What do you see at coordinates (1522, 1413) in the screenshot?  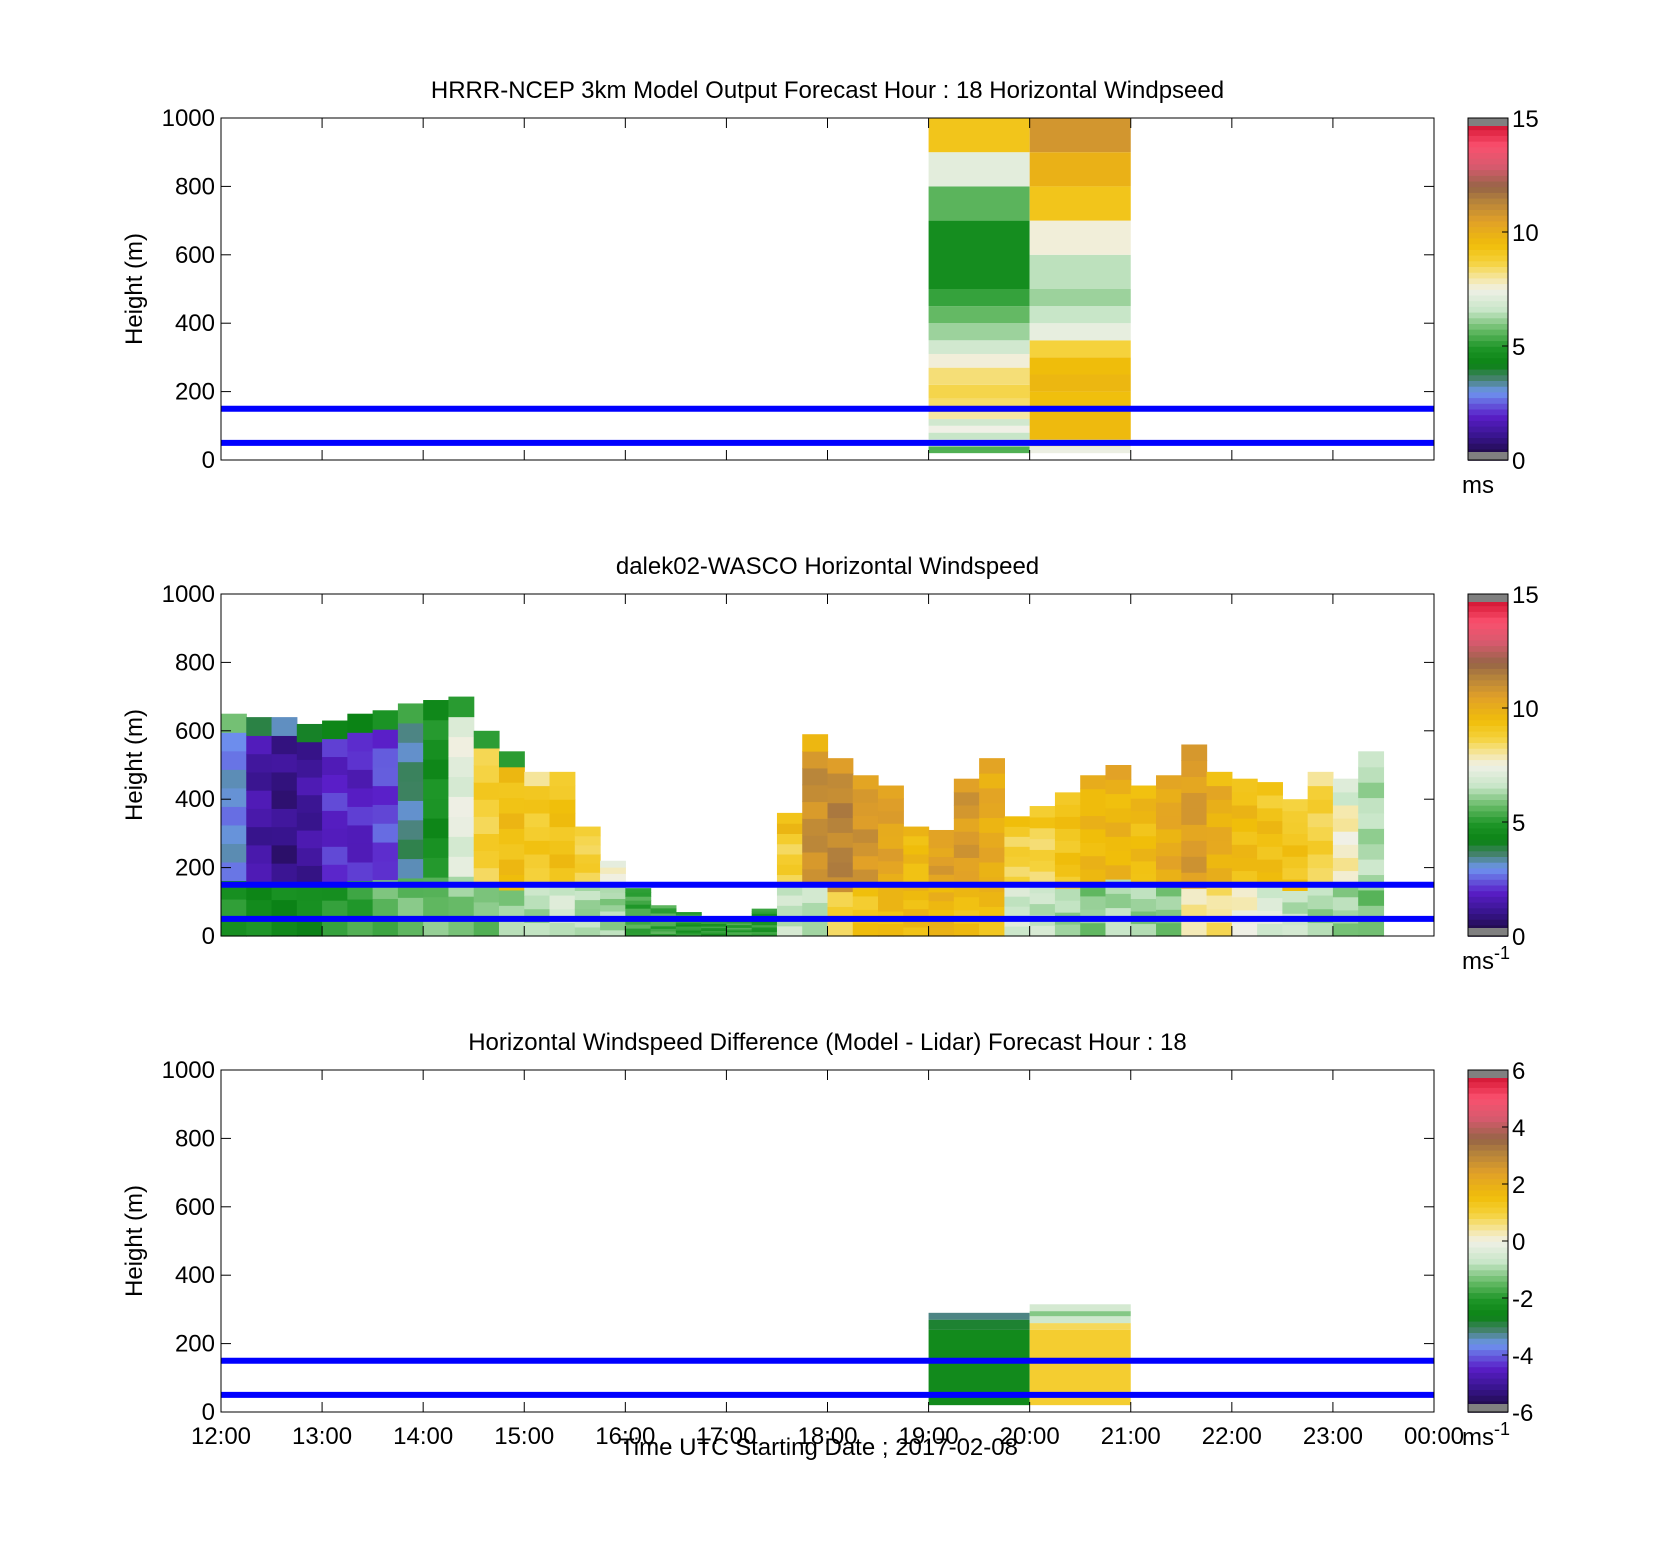 I see `colorbar-tick-label: -6` at bounding box center [1522, 1413].